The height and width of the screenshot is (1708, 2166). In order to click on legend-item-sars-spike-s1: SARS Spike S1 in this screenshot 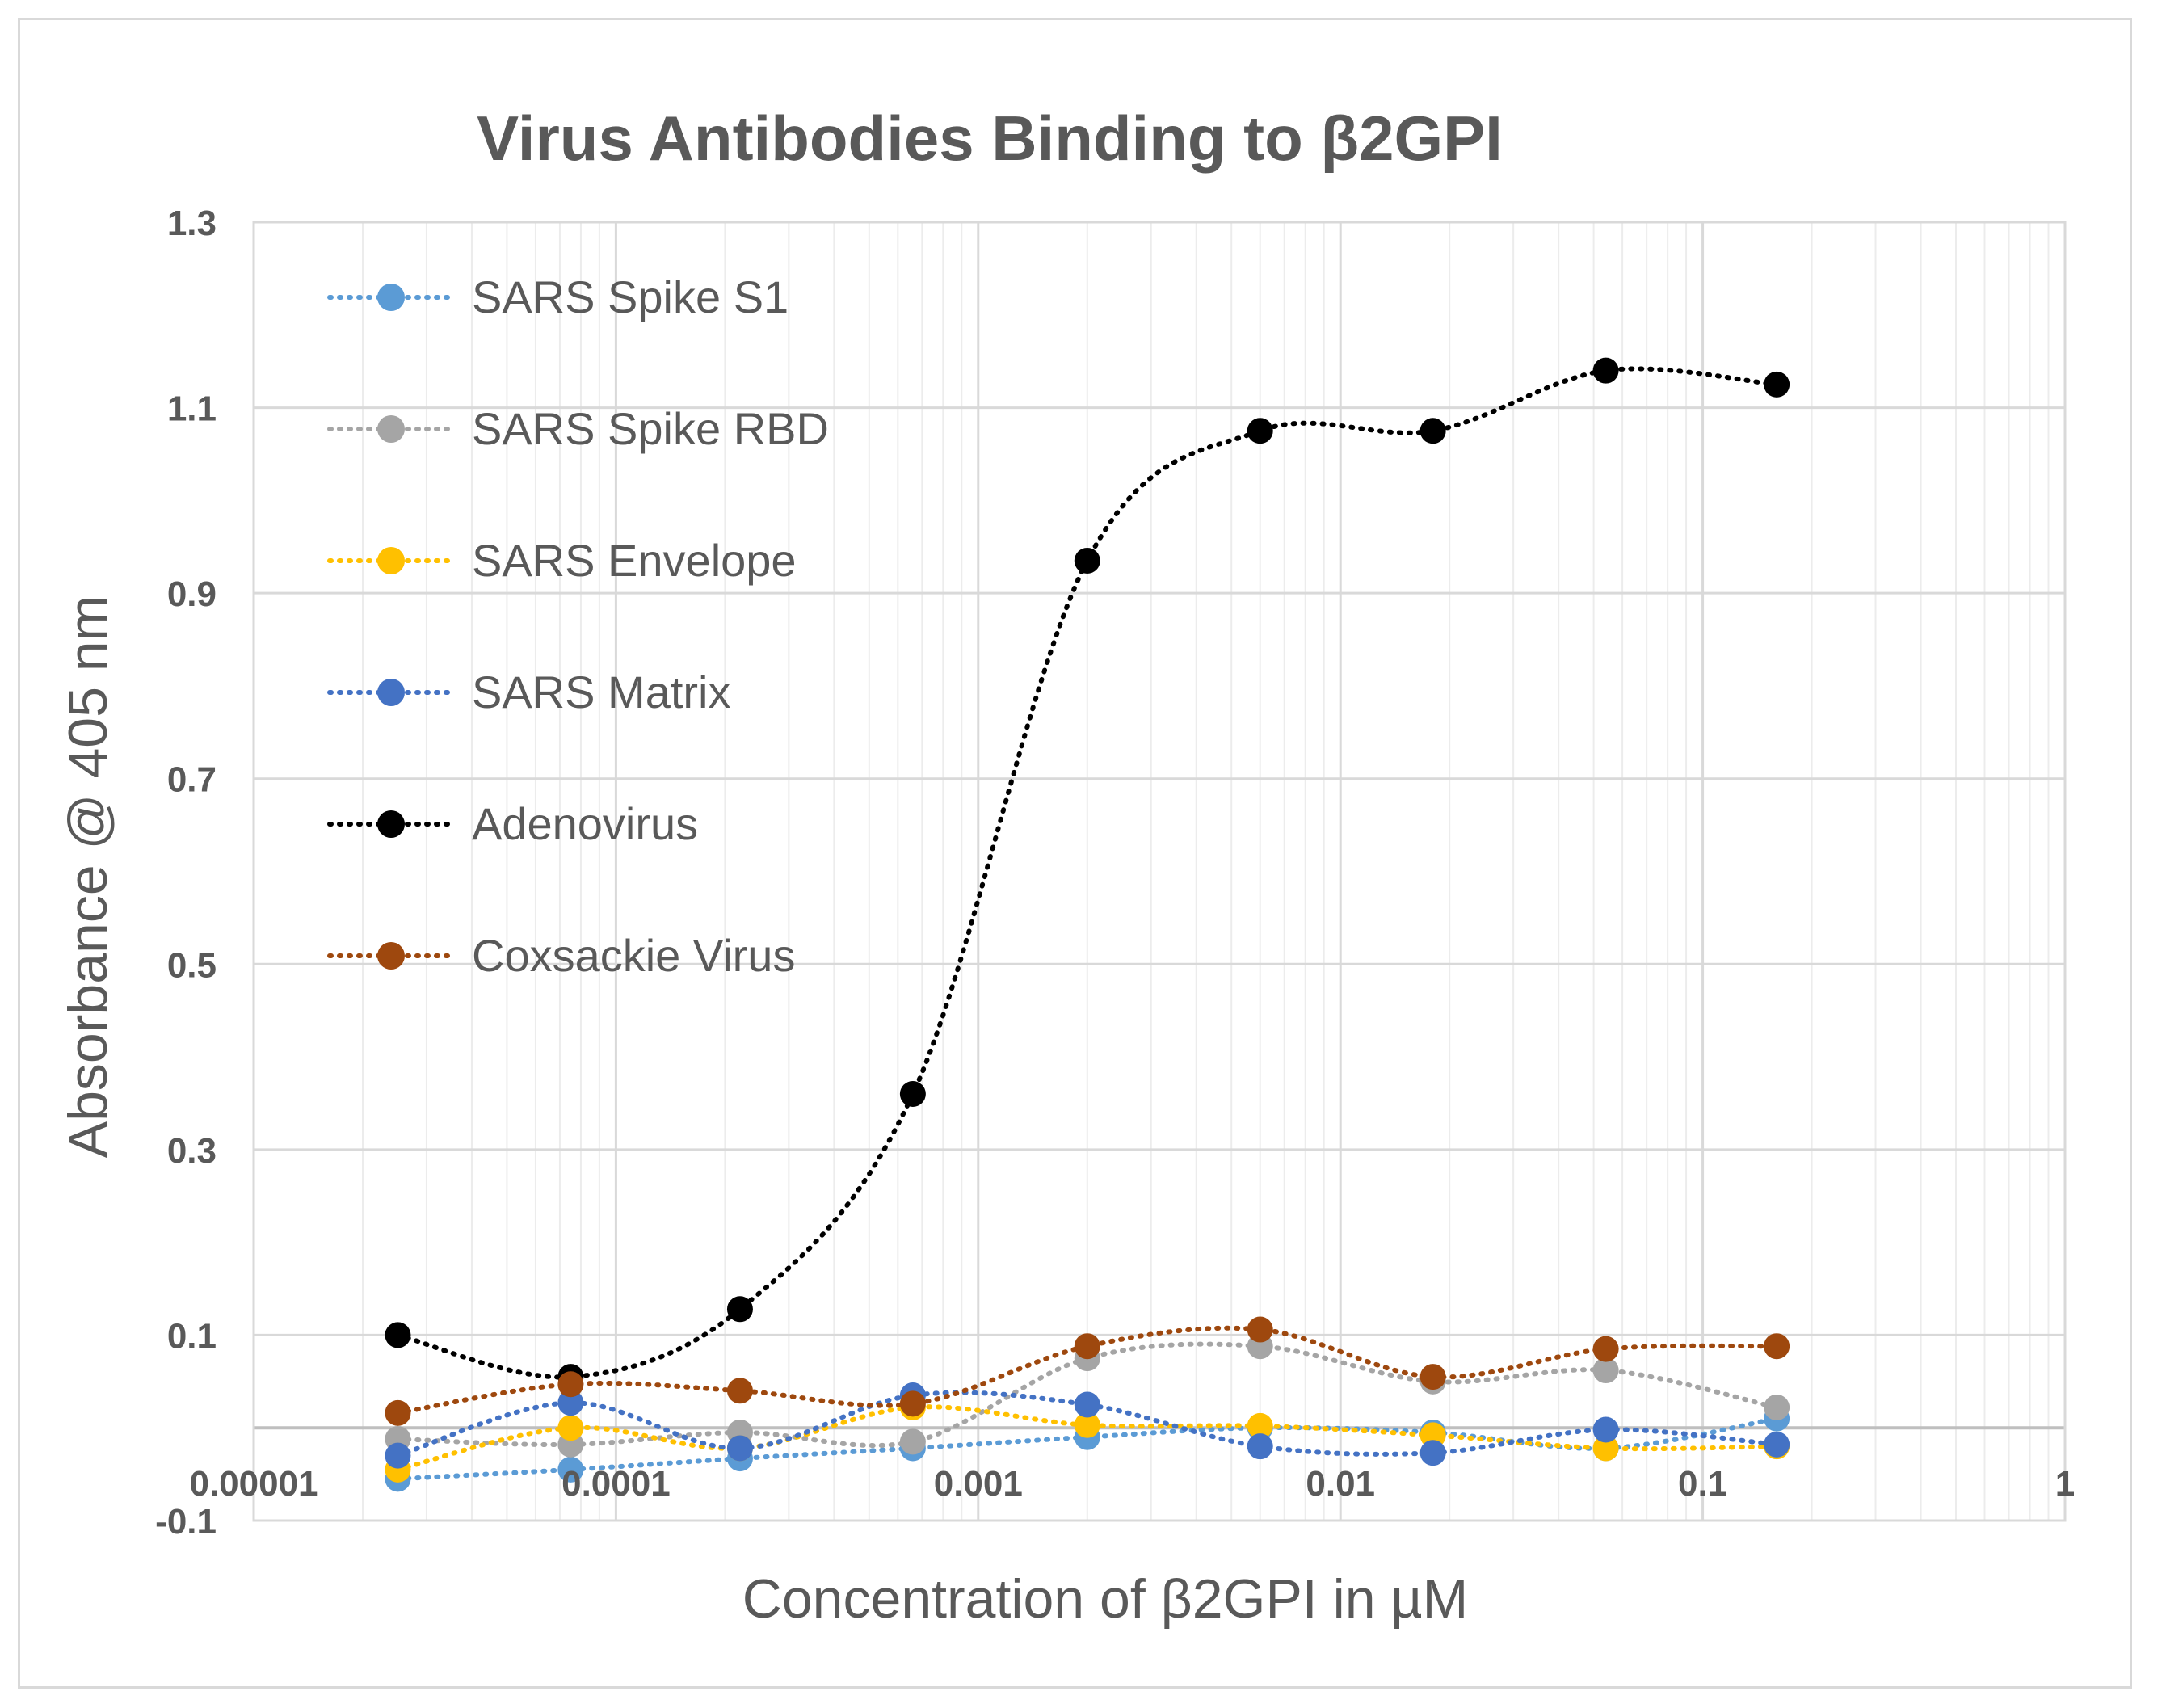, I will do `click(558, 296)`.